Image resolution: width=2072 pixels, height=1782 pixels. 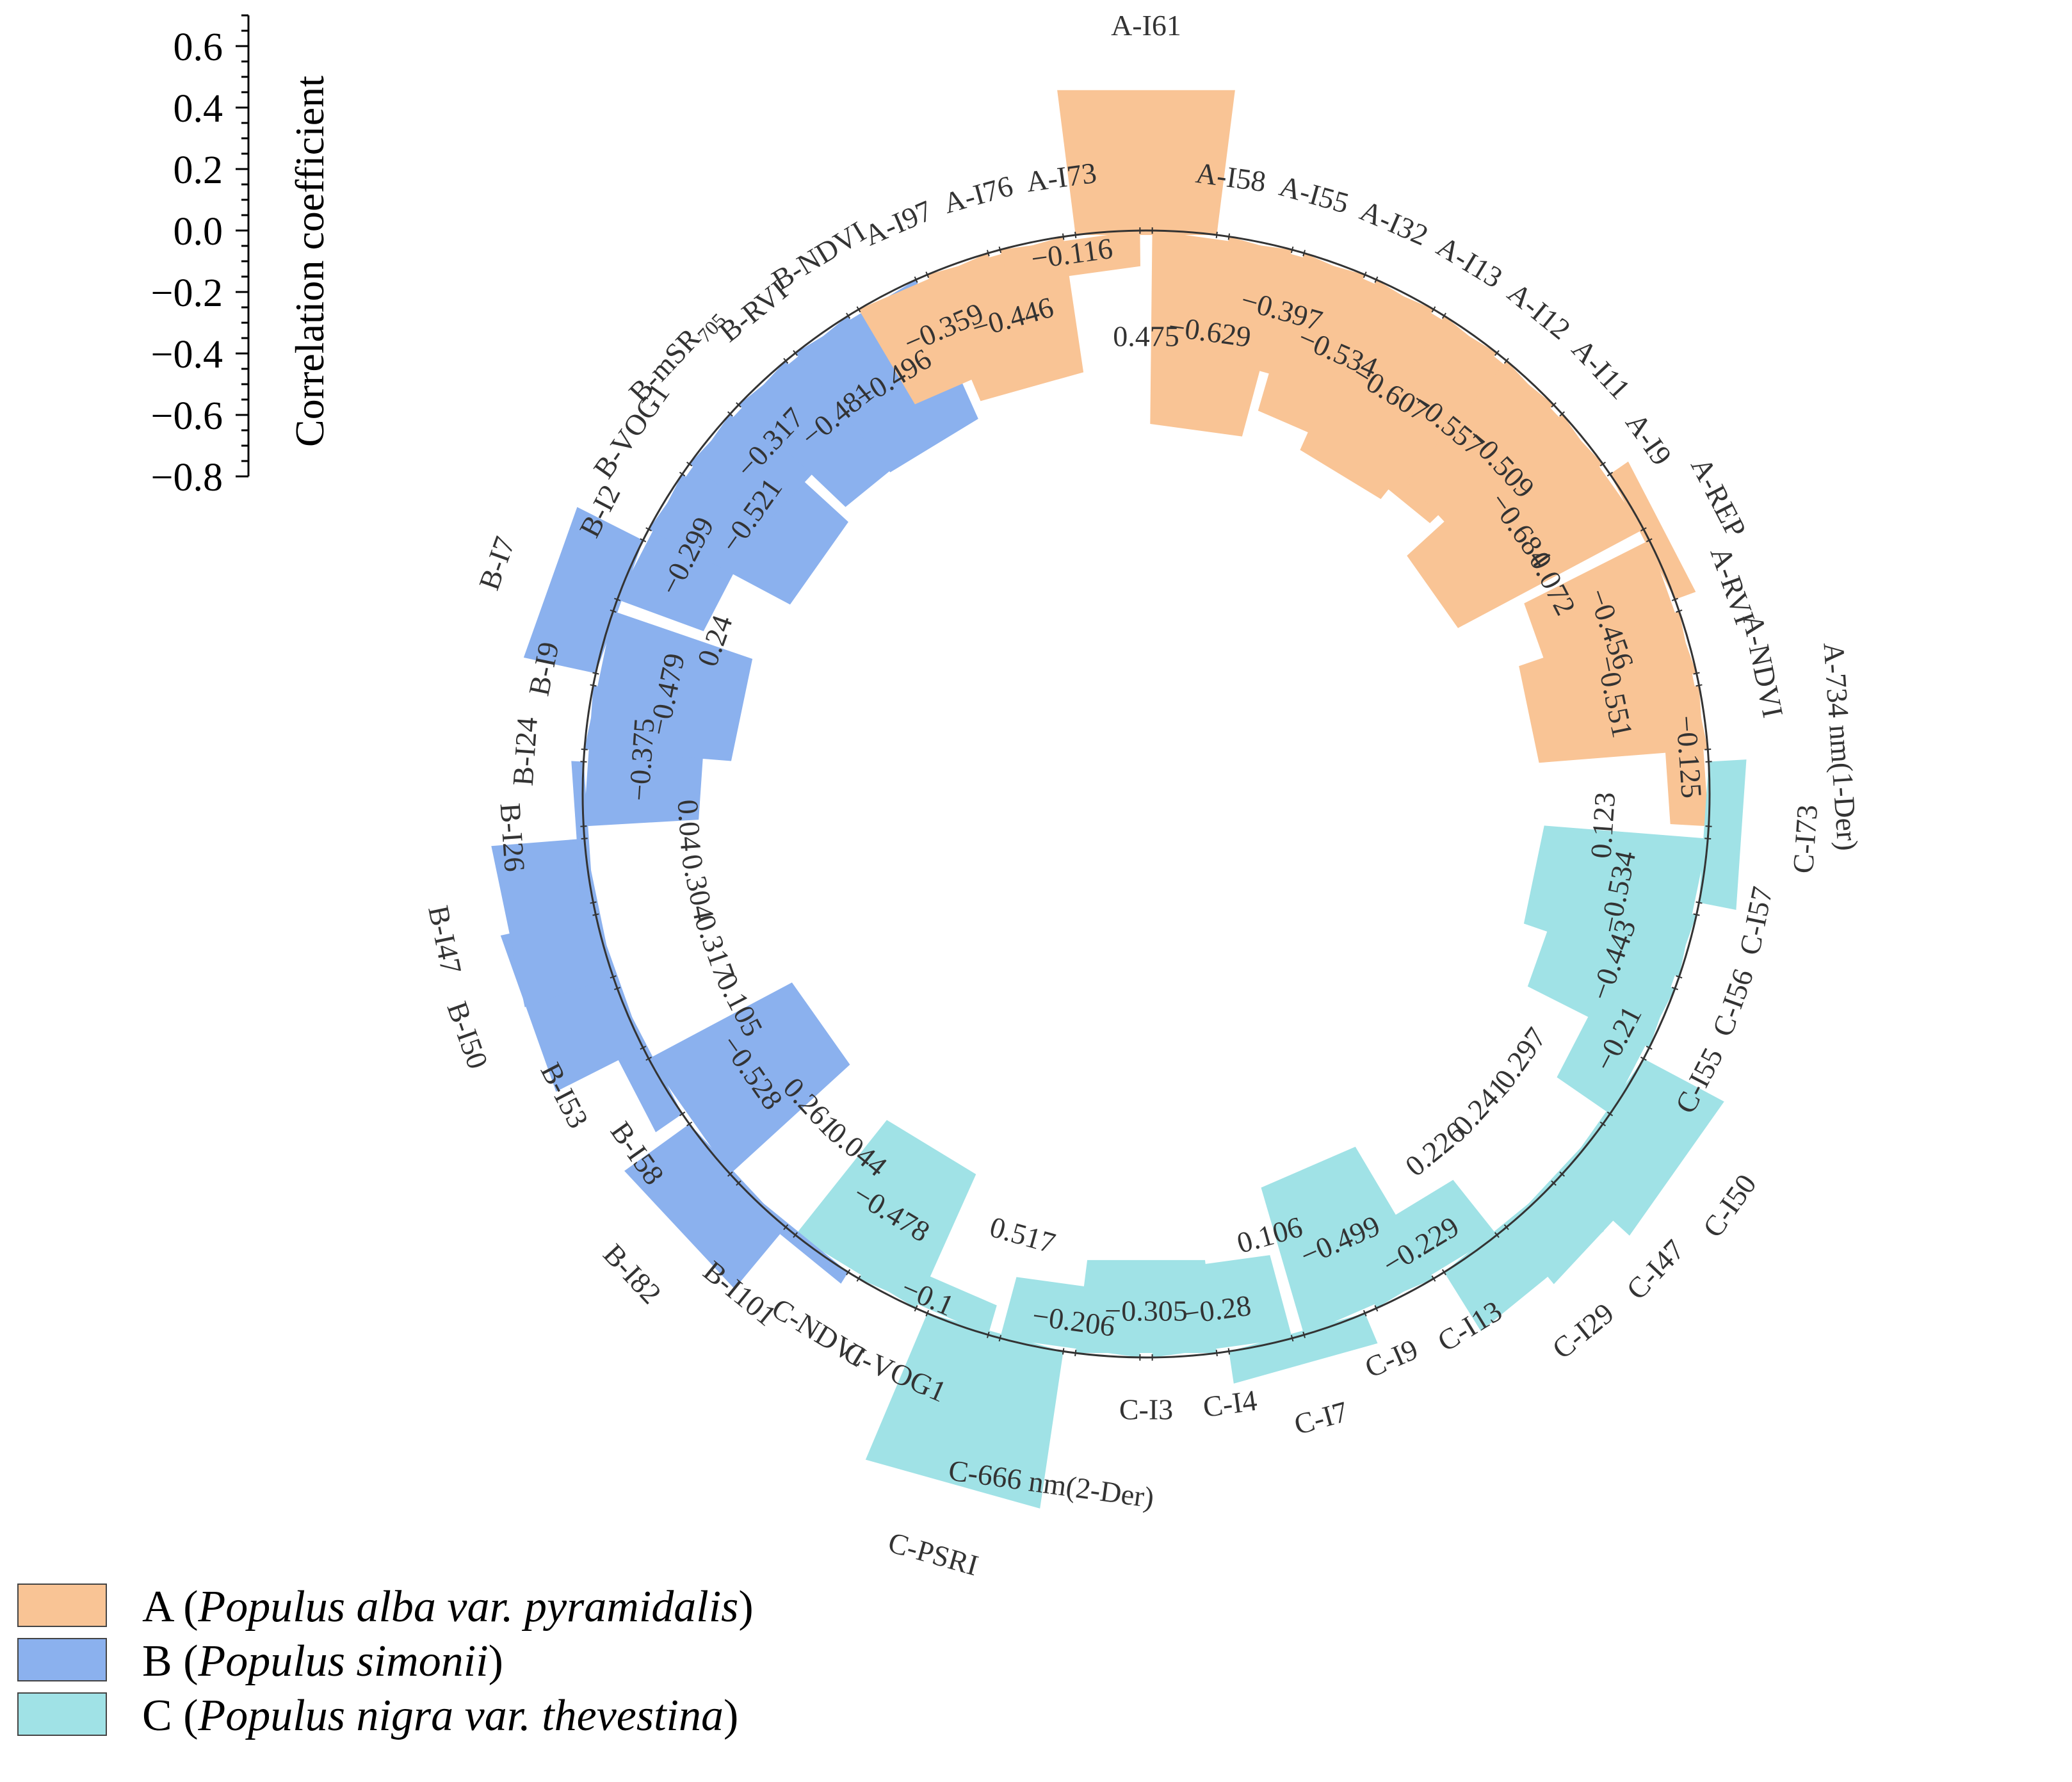 What do you see at coordinates (1146, 25) in the screenshot?
I see `category-label-a-i61: A-I61` at bounding box center [1146, 25].